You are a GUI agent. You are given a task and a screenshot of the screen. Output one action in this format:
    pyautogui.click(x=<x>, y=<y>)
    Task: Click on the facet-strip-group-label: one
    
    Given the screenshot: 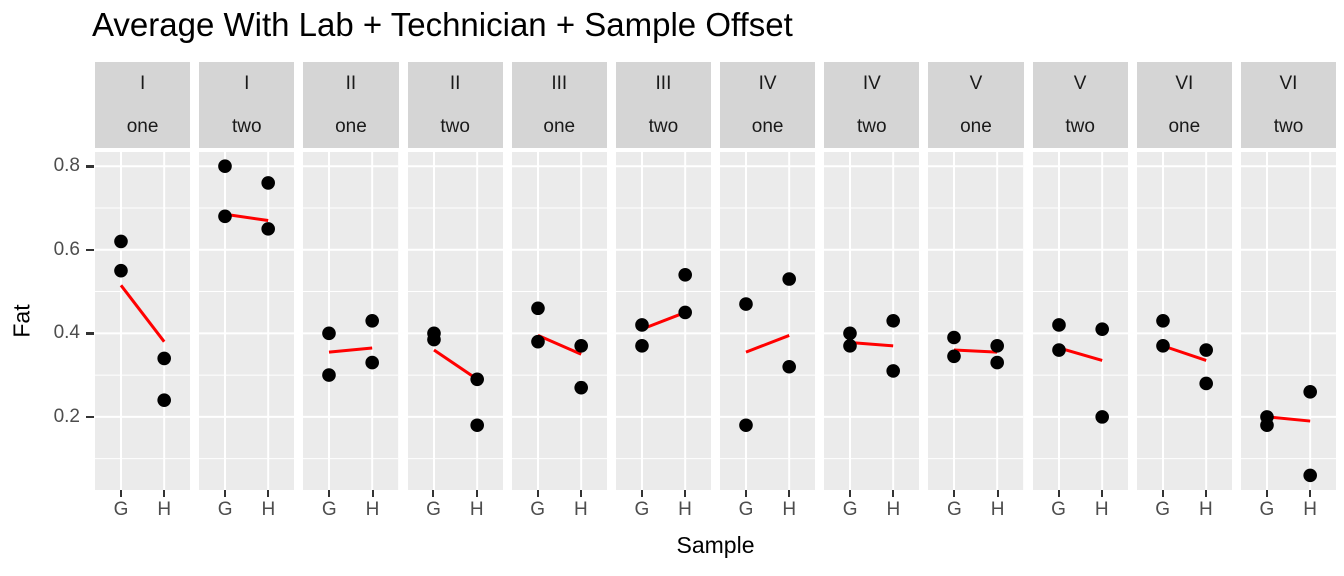 What is the action you would take?
    pyautogui.click(x=768, y=126)
    